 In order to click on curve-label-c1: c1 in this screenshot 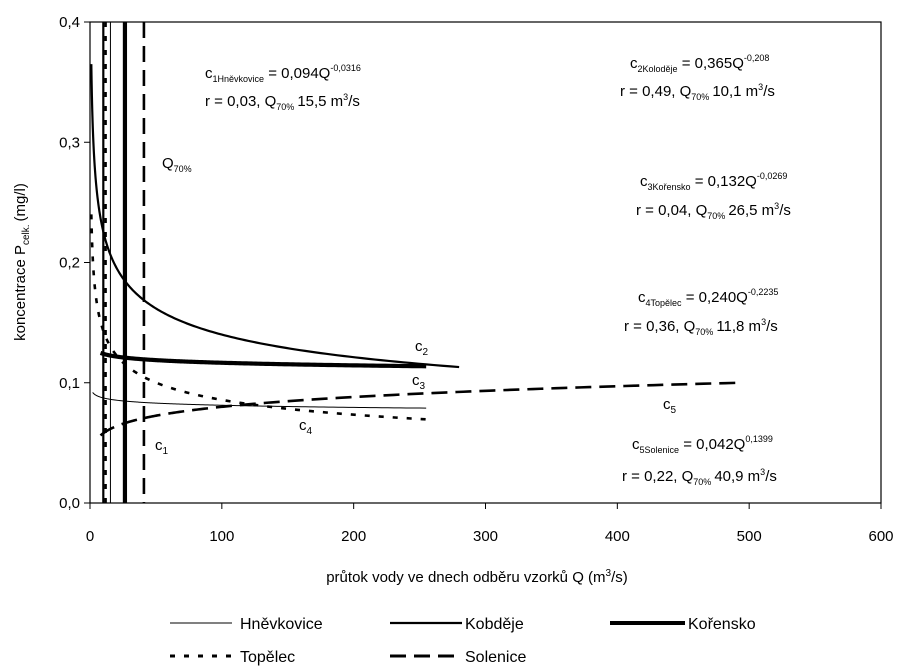, I will do `click(162, 447)`.